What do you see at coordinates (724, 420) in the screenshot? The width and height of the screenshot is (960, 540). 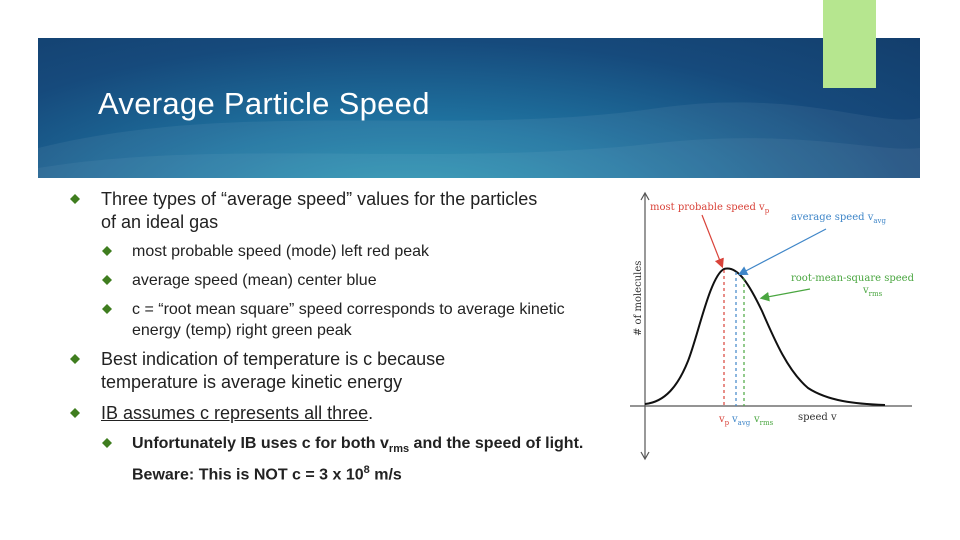 I see `tick-vp: vp` at bounding box center [724, 420].